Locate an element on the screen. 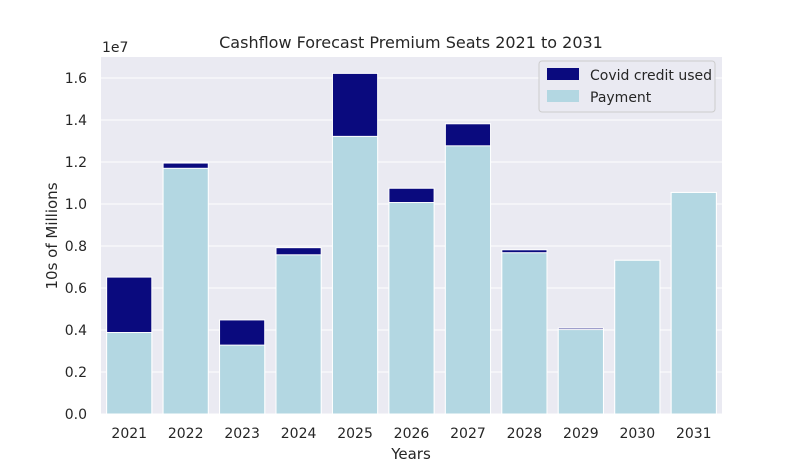 Image resolution: width=802 pixels, height=465 pixels. y-tick-label: 0.4 is located at coordinates (76, 331).